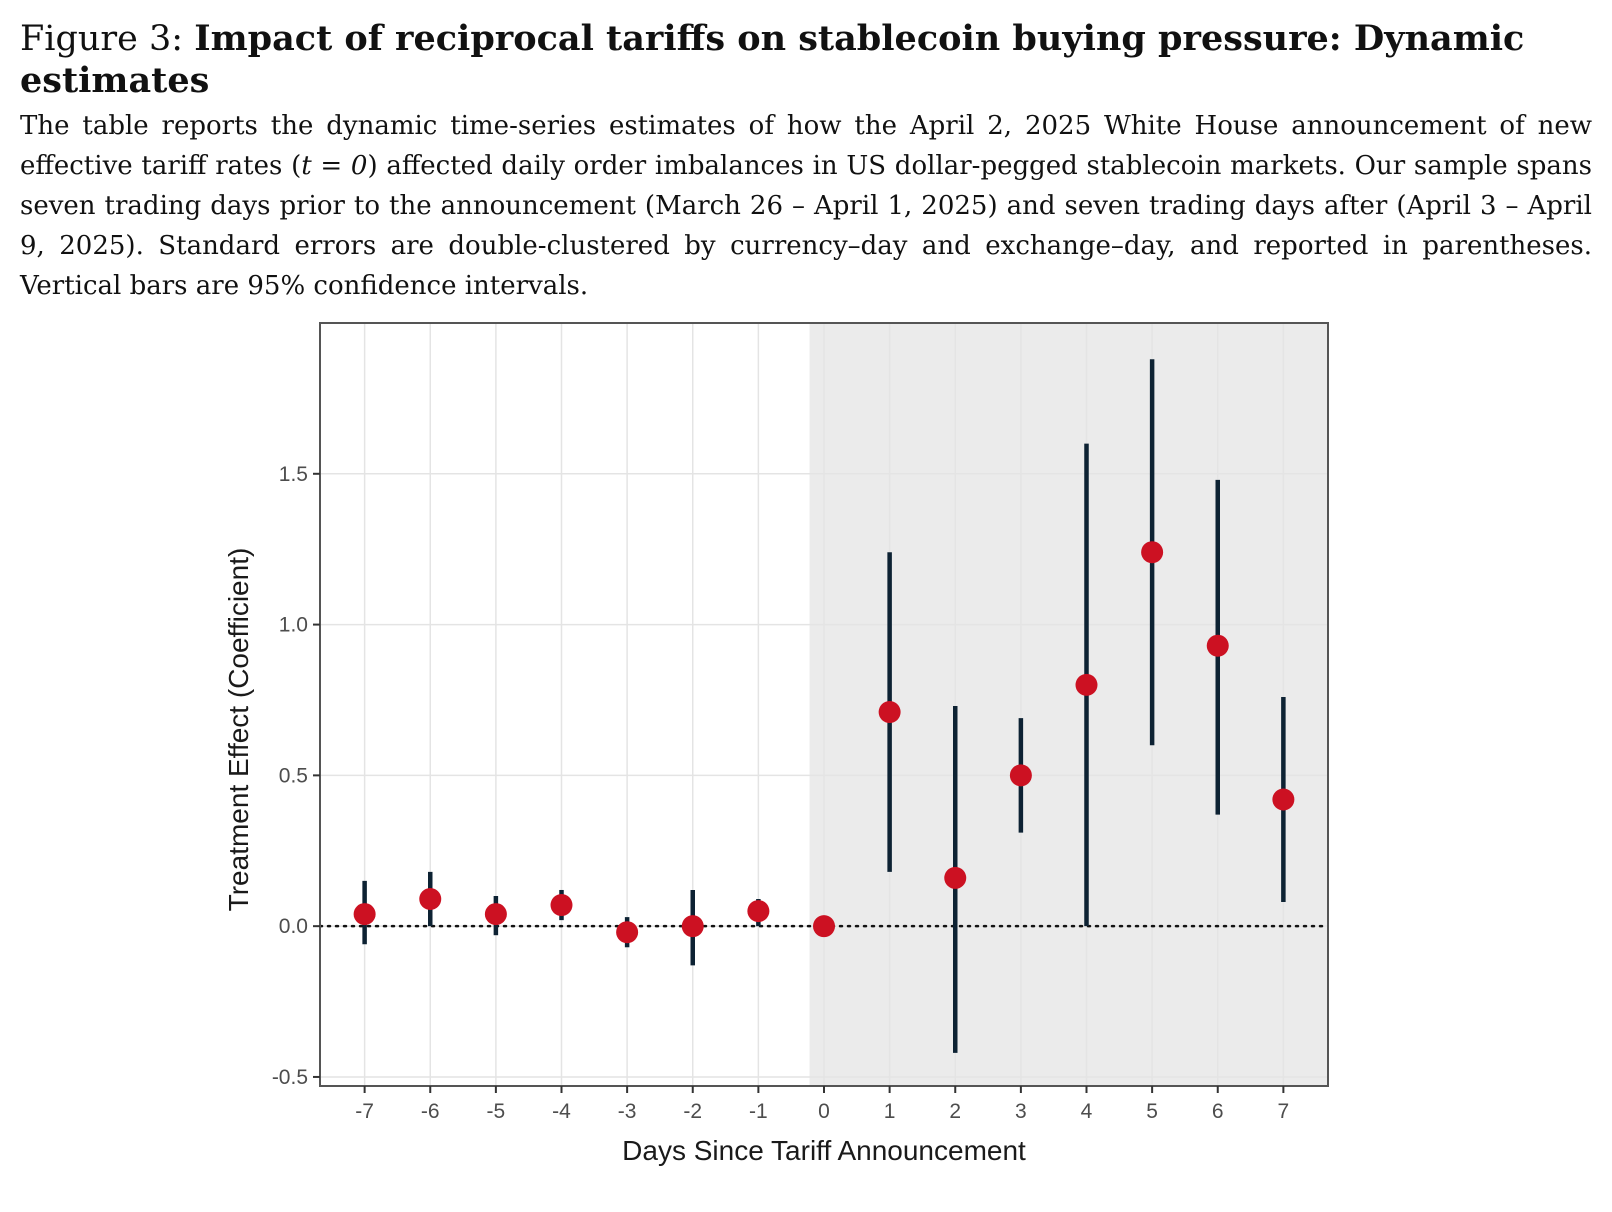 This screenshot has height=1212, width=1612. I want to click on y-axis-title: Treatment Effect (Coefficient), so click(238, 730).